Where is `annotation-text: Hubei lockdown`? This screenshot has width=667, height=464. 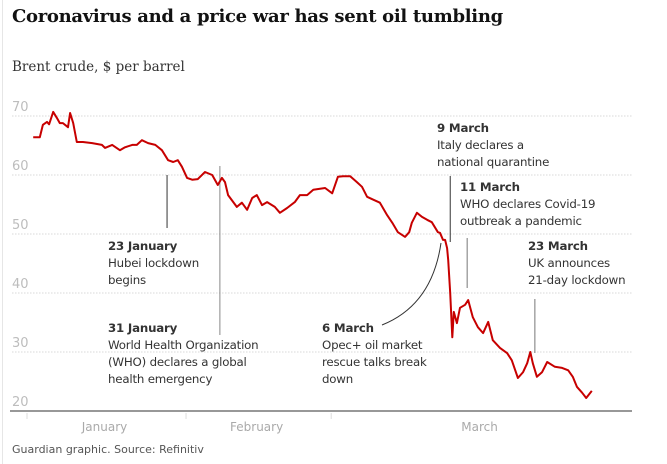
annotation-text: Hubei lockdown is located at coordinates (153, 263).